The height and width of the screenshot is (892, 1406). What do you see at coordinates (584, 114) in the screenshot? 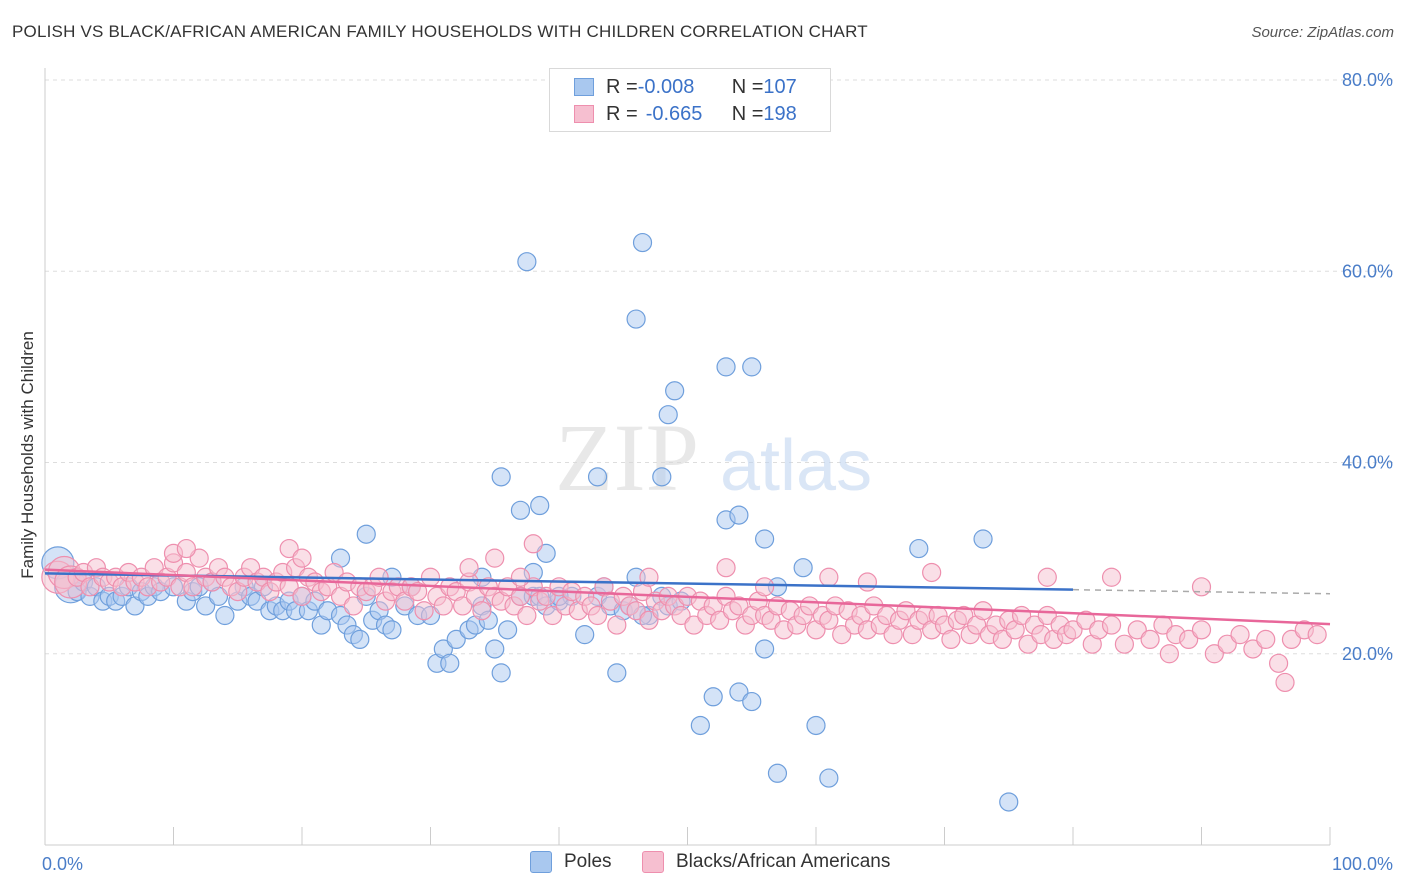
I see `legend-swatch-blacks` at bounding box center [584, 114].